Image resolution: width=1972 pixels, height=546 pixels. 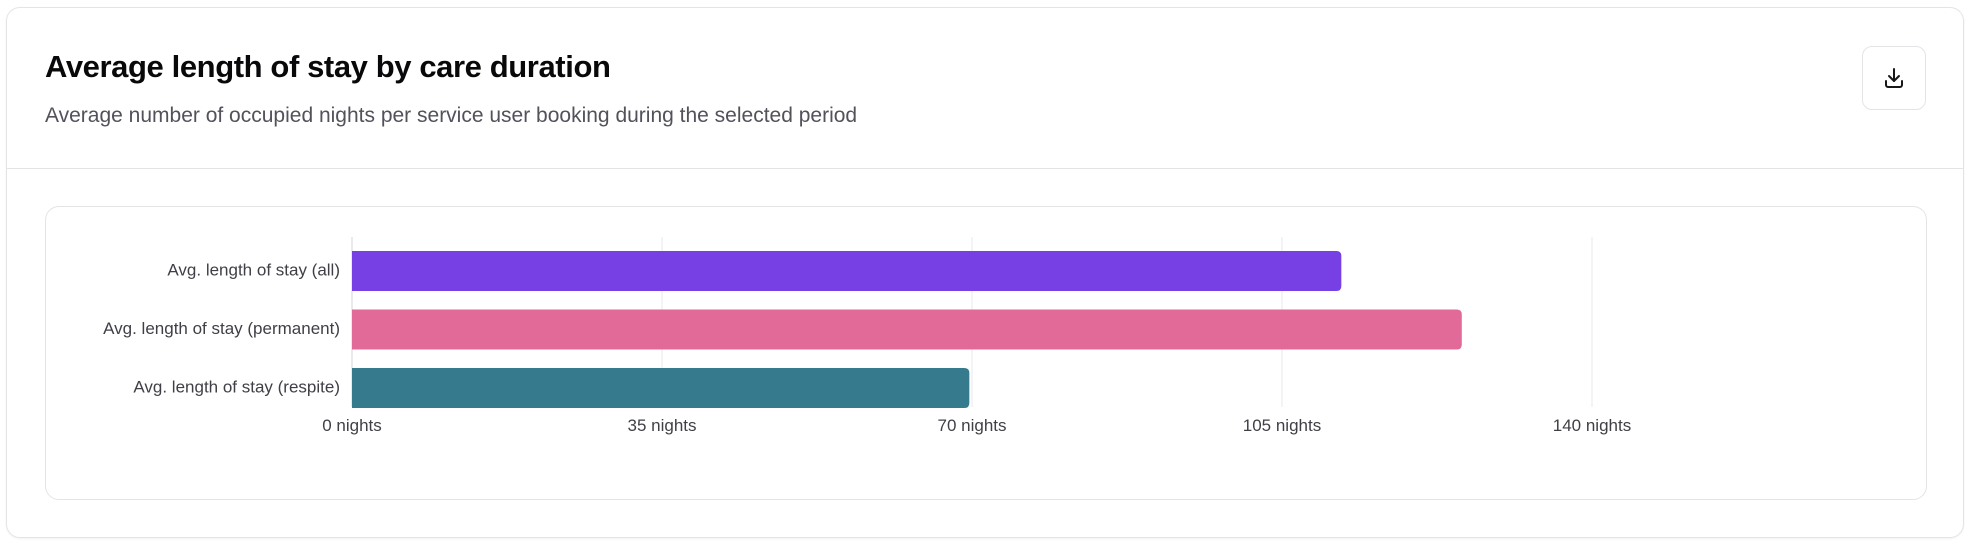 What do you see at coordinates (253, 269) in the screenshot?
I see `category-label: Avg. length of stay (all)` at bounding box center [253, 269].